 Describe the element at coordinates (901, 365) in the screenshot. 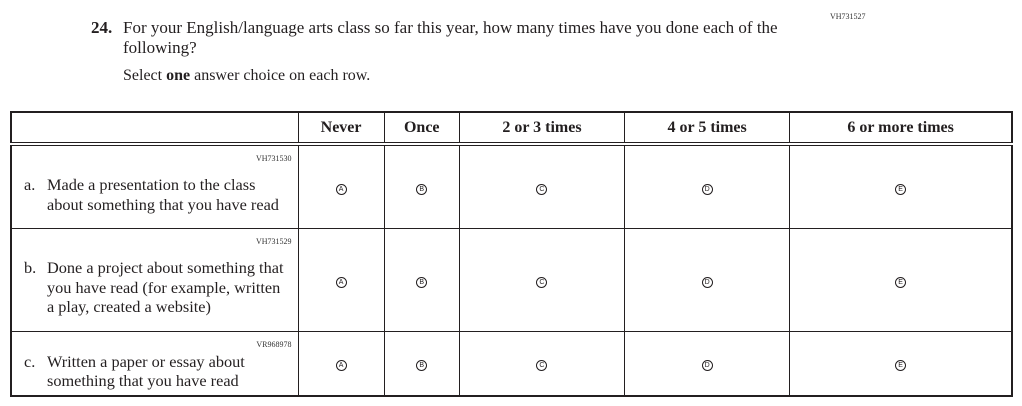

I see `radio-c-E: E` at that location.